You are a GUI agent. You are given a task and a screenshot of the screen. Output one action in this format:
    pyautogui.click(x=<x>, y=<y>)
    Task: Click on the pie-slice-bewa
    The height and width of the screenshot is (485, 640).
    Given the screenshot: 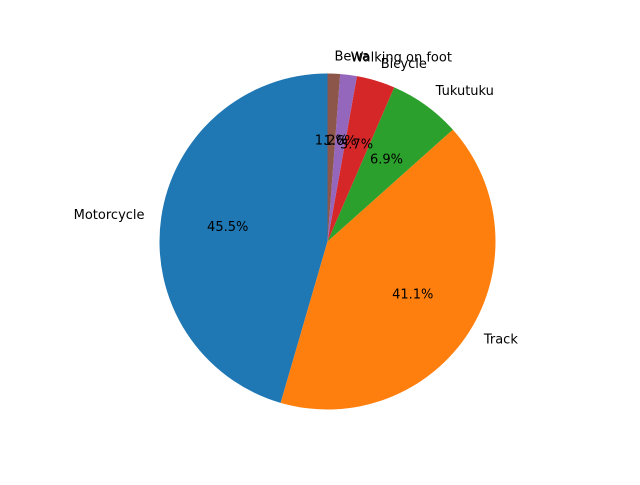 What is the action you would take?
    pyautogui.click(x=334, y=157)
    